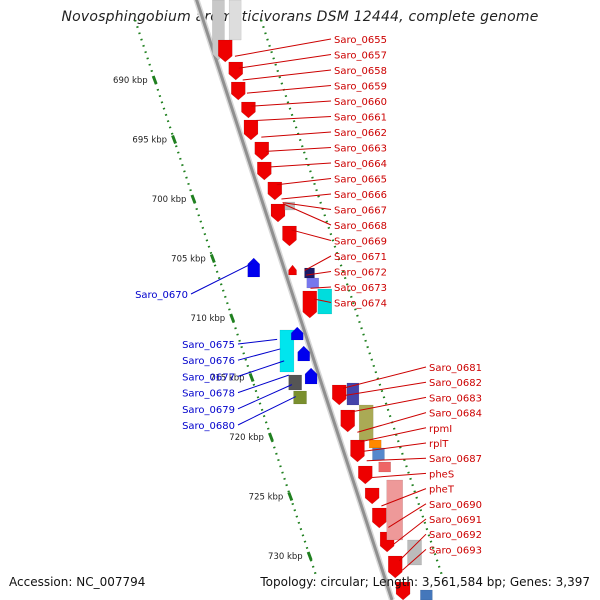 The height and width of the screenshot is (600, 600). I want to click on scale-tick-label: 715 kbp, so click(227, 379).